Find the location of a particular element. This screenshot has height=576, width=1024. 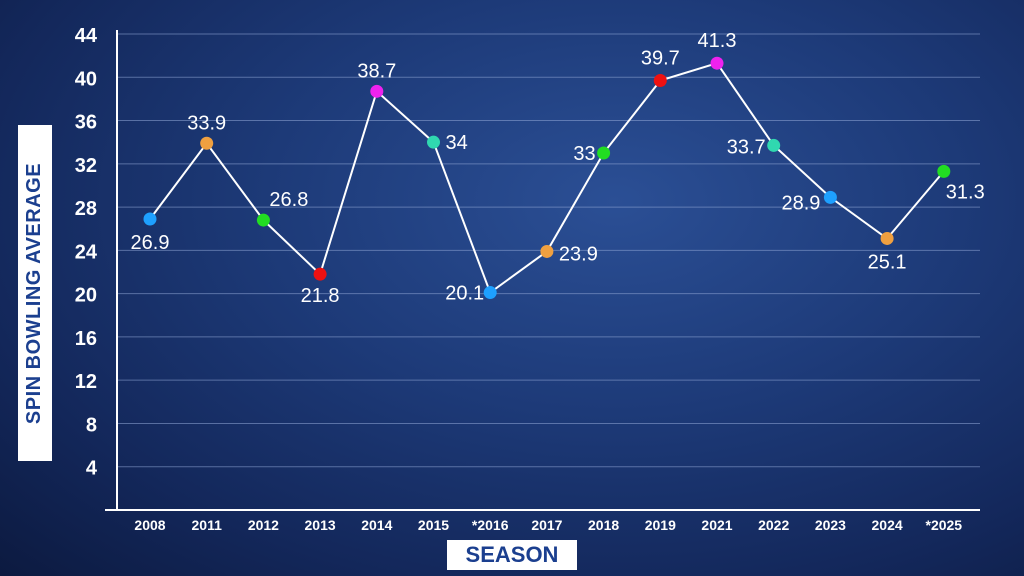

data-label: 26.8 is located at coordinates (288, 200).